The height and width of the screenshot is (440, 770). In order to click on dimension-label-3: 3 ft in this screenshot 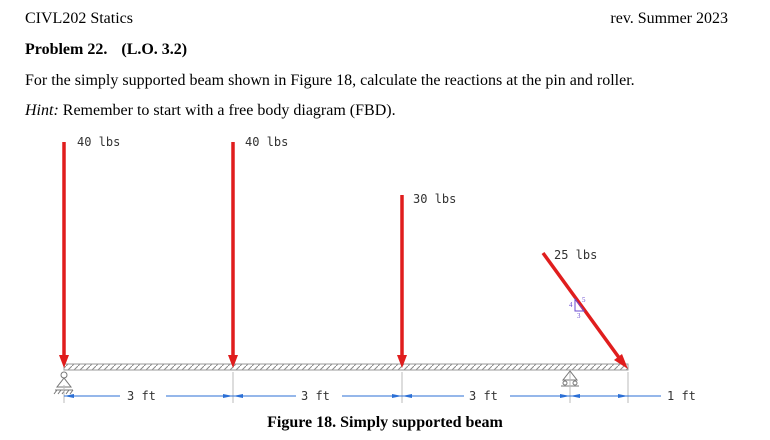, I will do `click(483, 396)`.